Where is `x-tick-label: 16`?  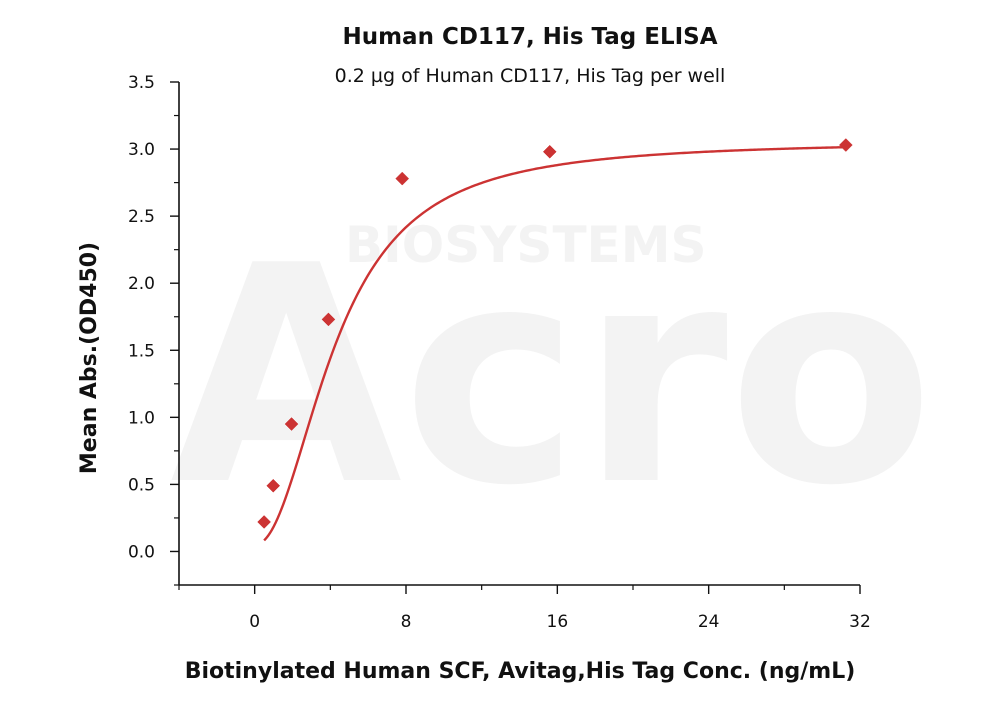 x-tick-label: 16 is located at coordinates (558, 622).